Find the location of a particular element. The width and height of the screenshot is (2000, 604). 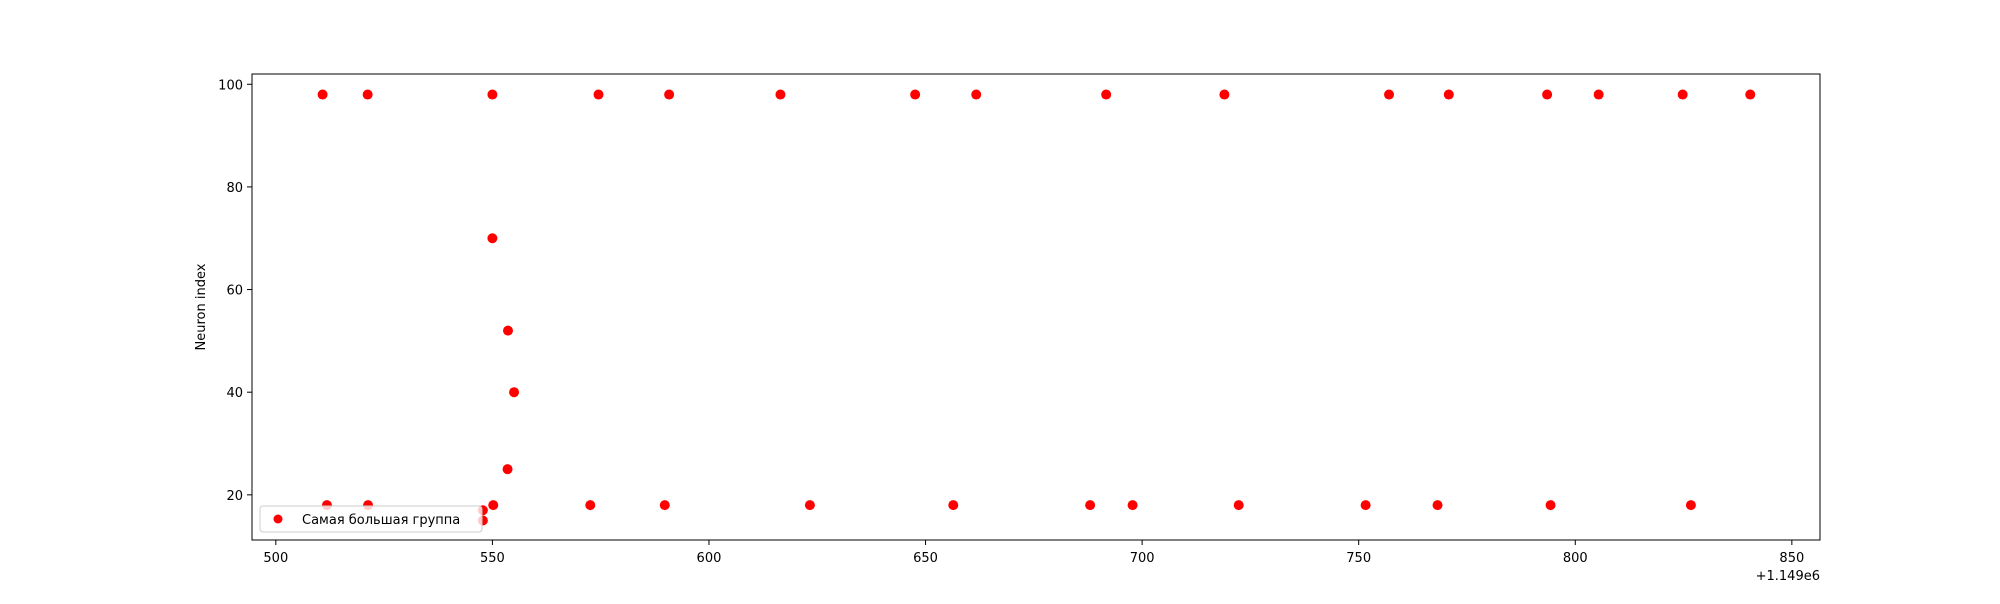

x-tick-label: 850 is located at coordinates (1791, 558).